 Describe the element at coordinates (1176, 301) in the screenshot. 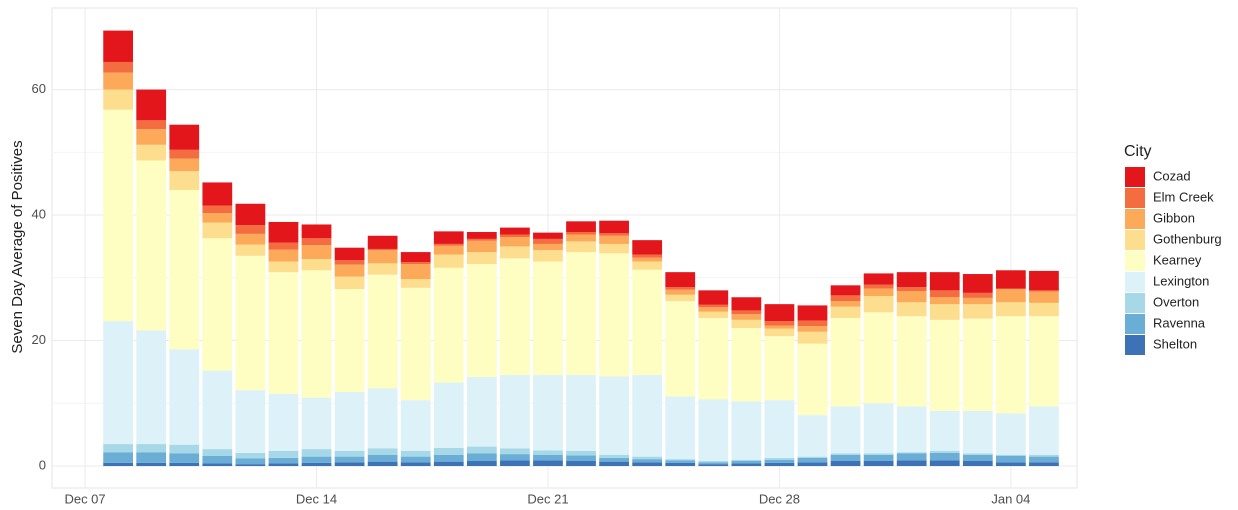

I see `legend-label: Overton` at that location.